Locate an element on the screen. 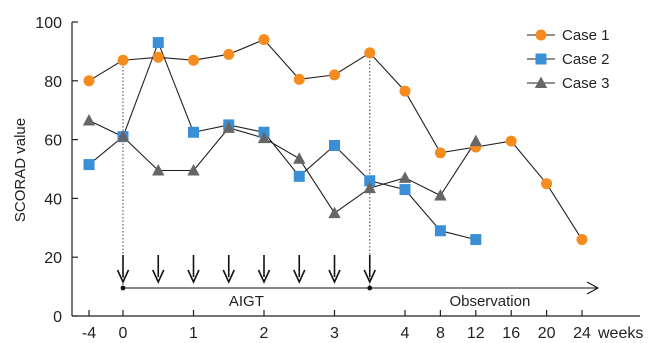 The width and height of the screenshot is (654, 343). x-tick-label: 24 is located at coordinates (582, 333).